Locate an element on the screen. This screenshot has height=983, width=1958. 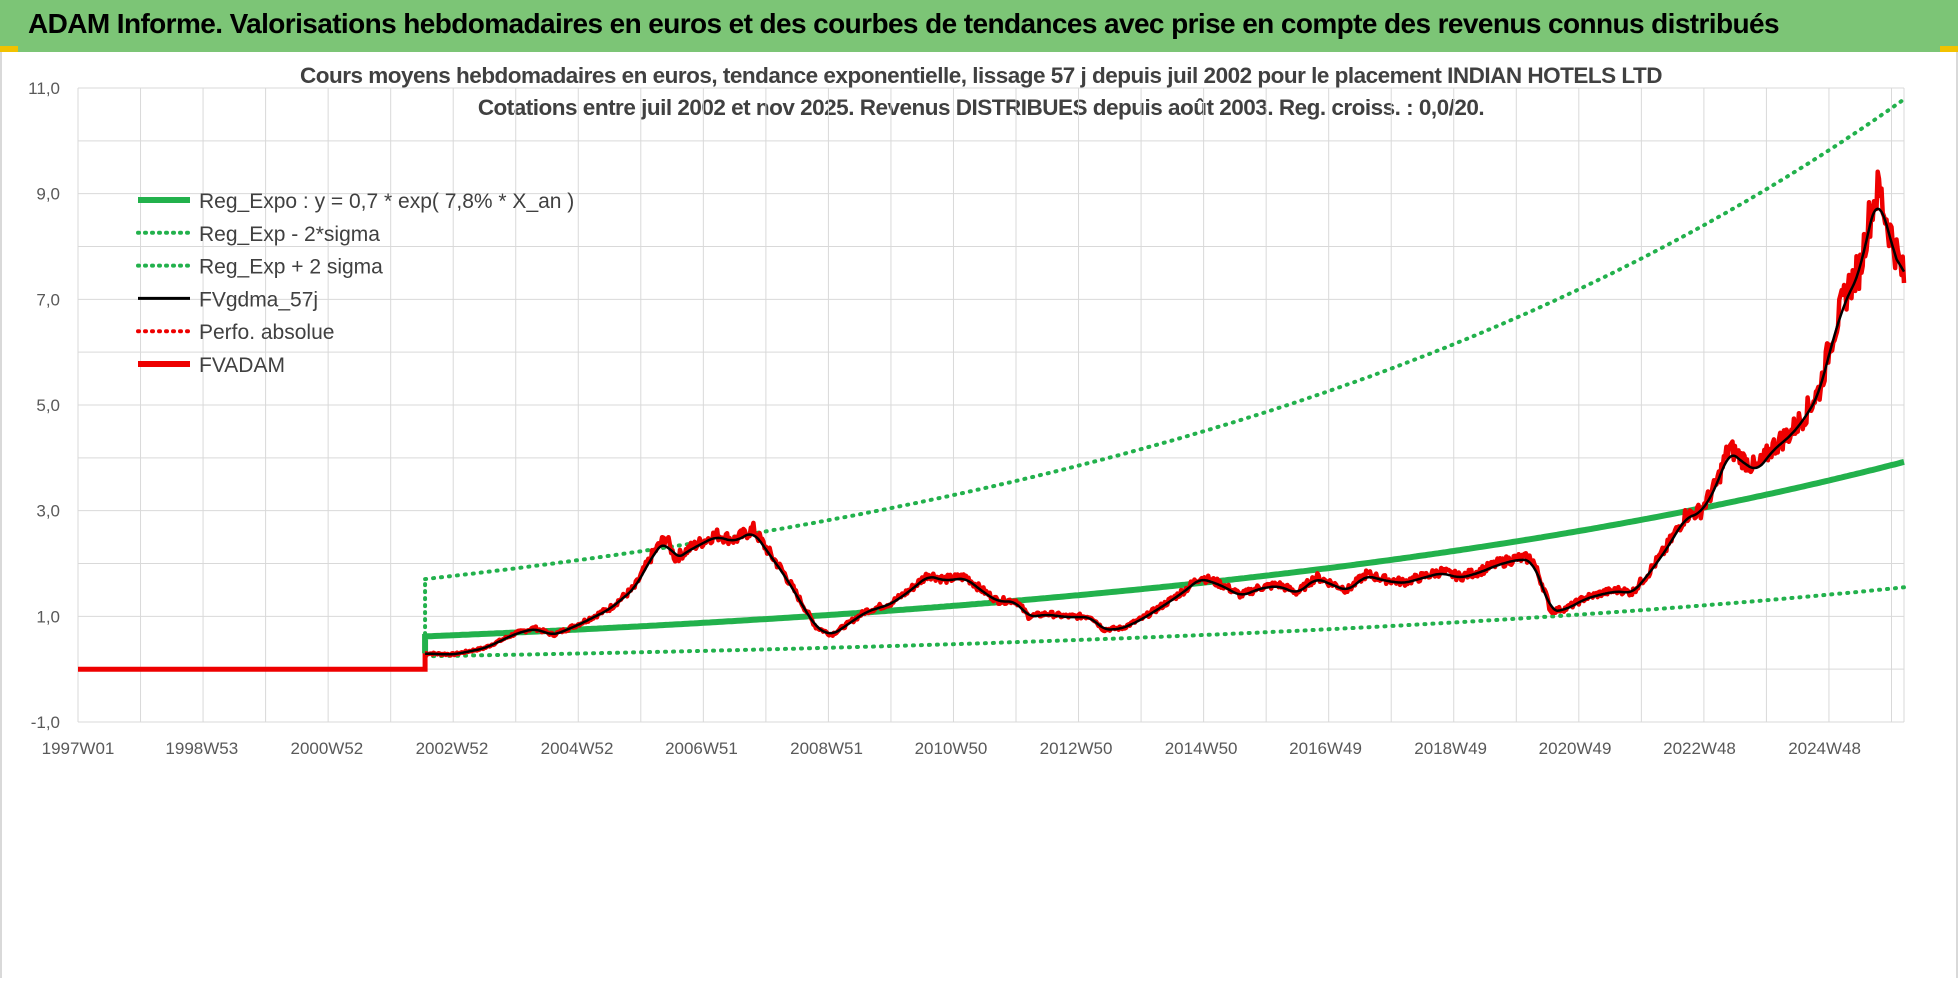
banner-corner-right is located at coordinates (1949, 49).